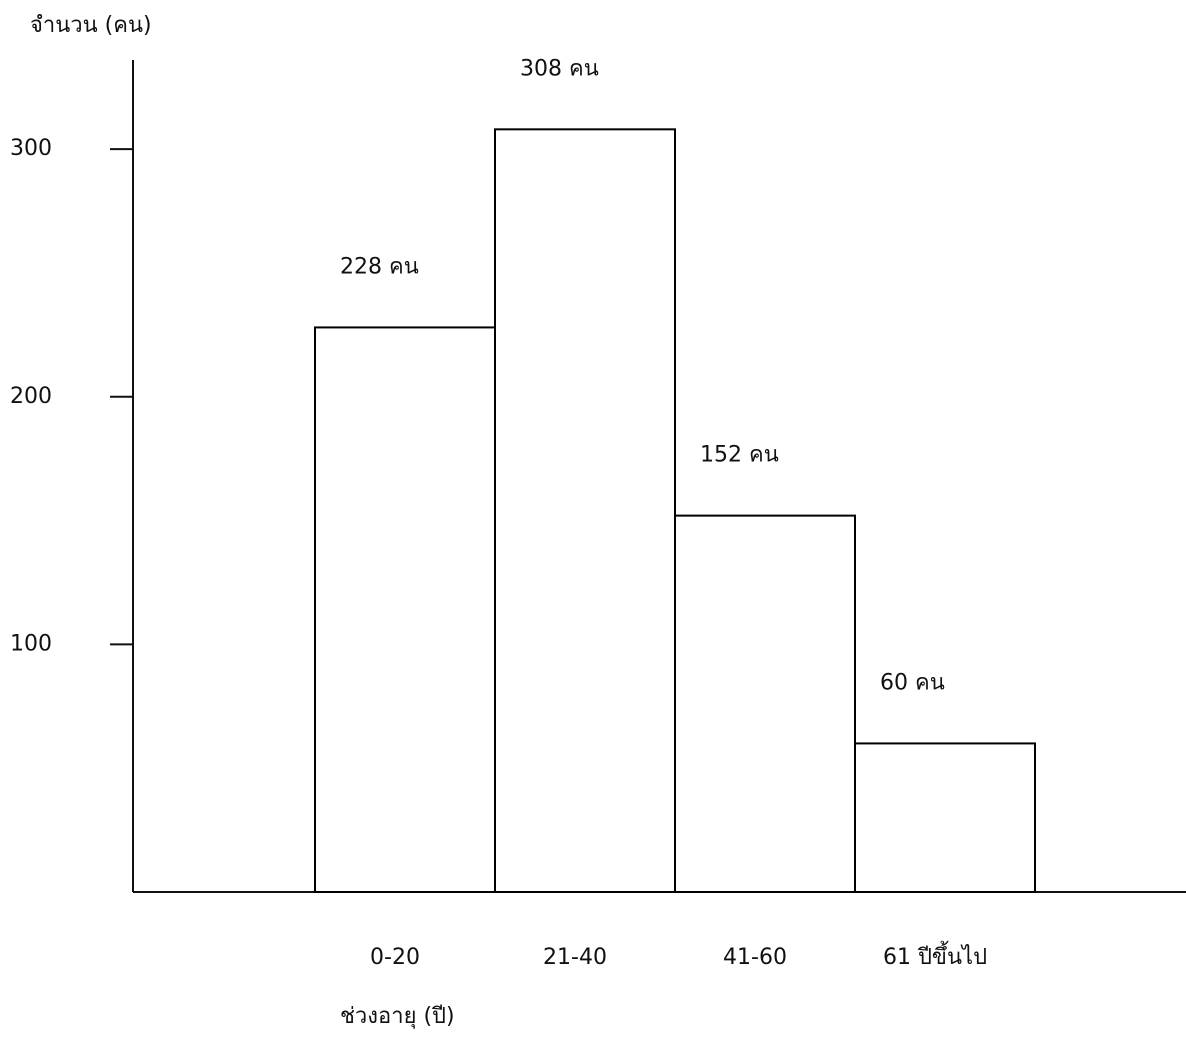 The image size is (1186, 1037). I want to click on y-tick-label: 100, so click(31, 643).